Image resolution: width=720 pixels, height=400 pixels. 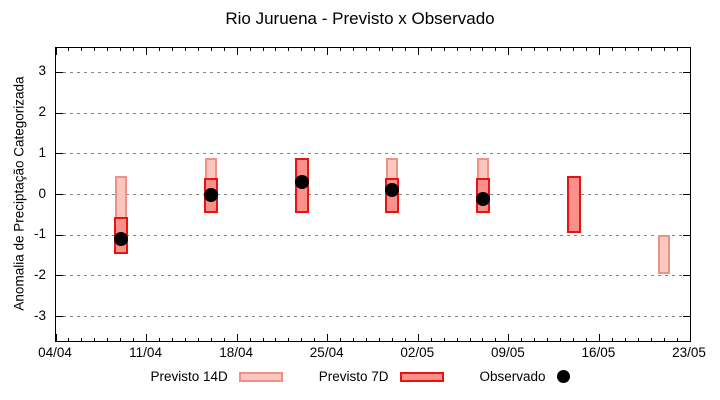 I want to click on legend-label: Previsto 7D, so click(x=353, y=376).